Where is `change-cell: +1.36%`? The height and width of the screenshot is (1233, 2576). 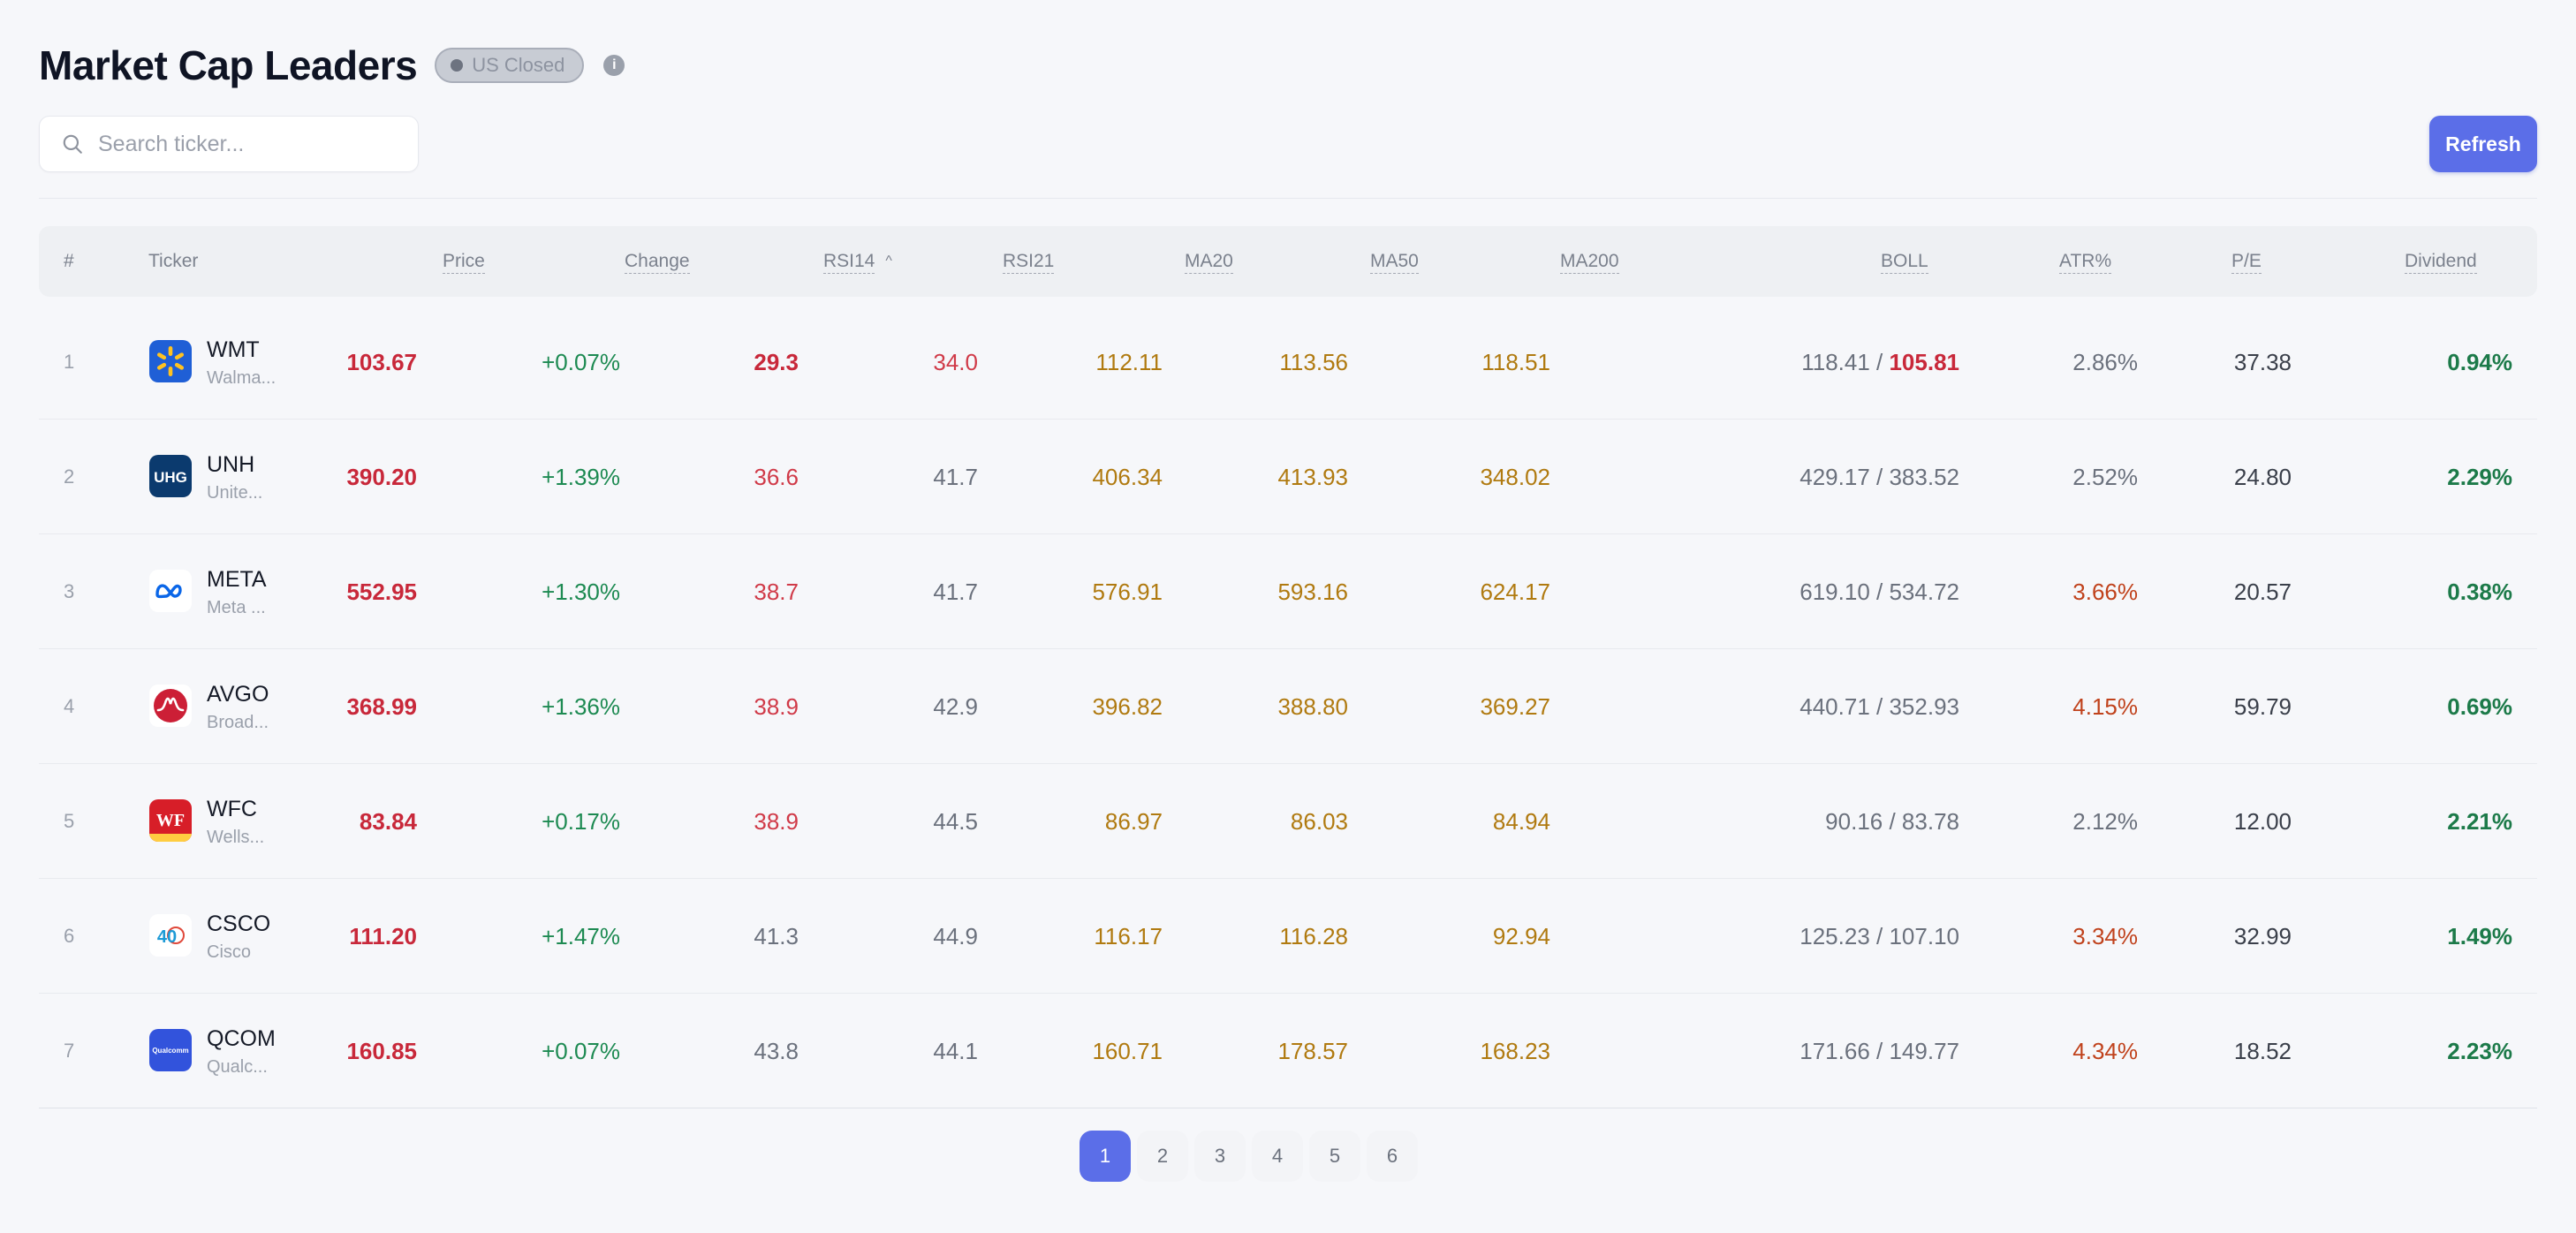
change-cell: +1.36% is located at coordinates (581, 706).